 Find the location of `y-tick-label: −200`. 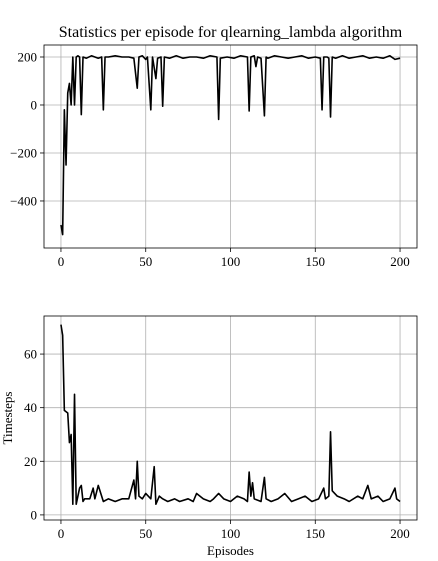

y-tick-label: −200 is located at coordinates (23, 152).